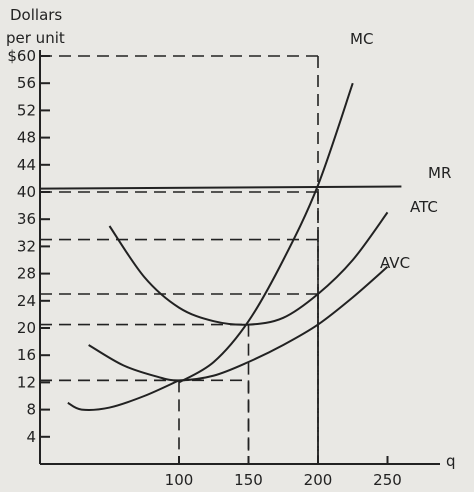  What do you see at coordinates (31, 437) in the screenshot?
I see `y-tick-label: 4` at bounding box center [31, 437].